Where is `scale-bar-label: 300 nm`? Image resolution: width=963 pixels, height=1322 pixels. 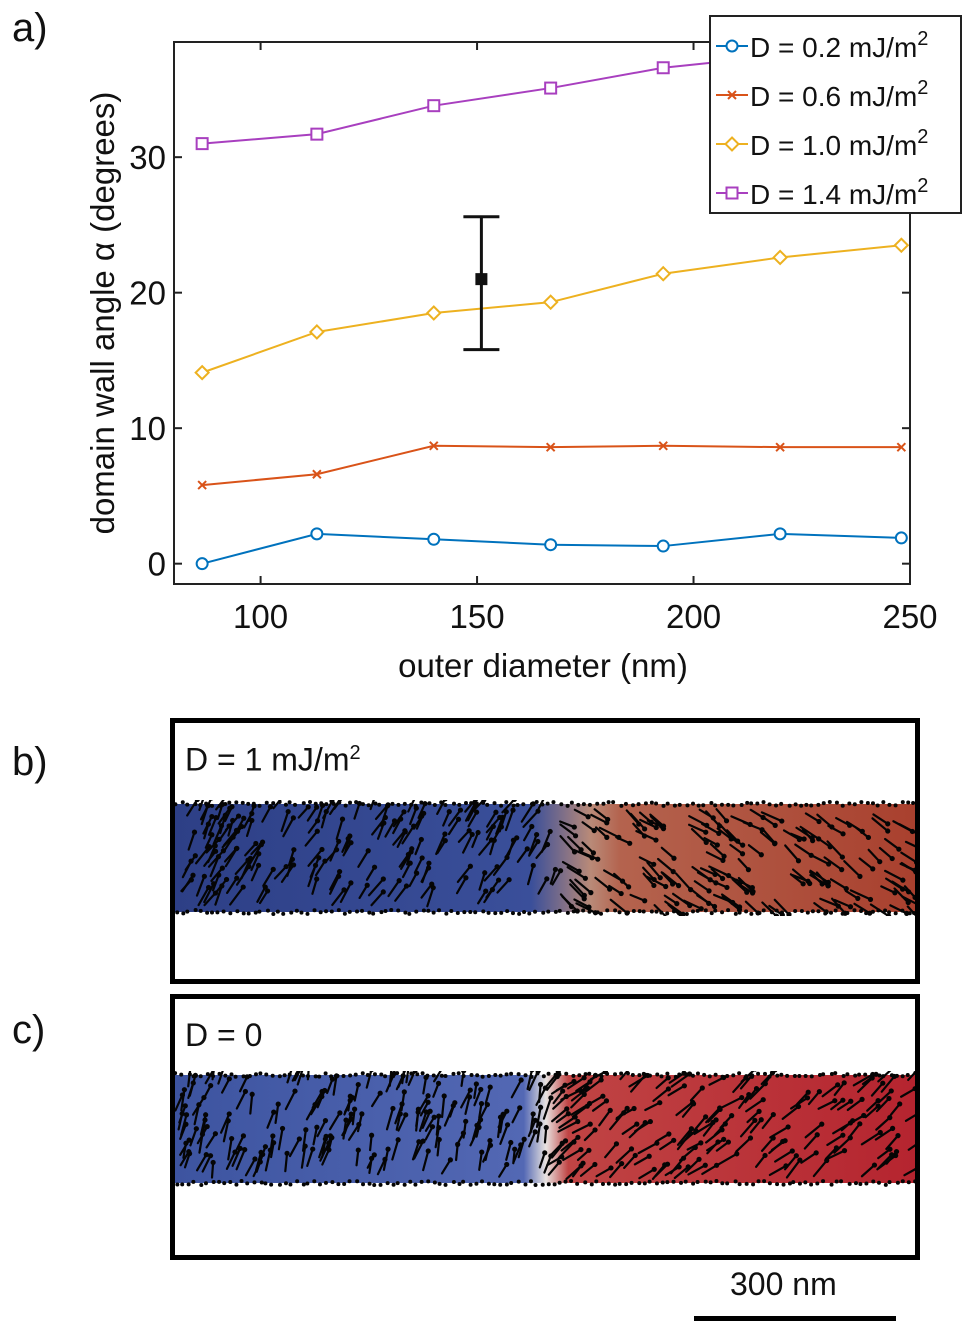 scale-bar-label: 300 nm is located at coordinates (783, 1284).